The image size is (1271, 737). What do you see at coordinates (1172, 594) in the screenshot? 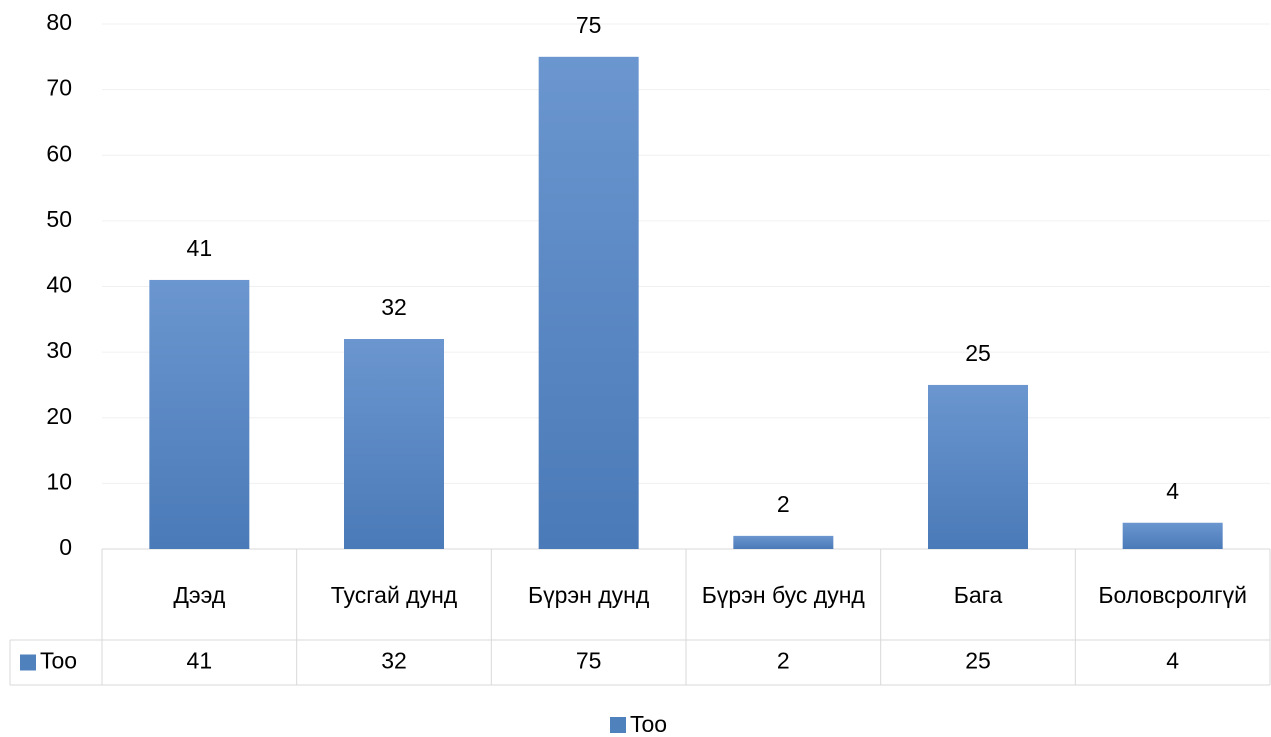
I see `x-tick-label: Боловсролгүй` at bounding box center [1172, 594].